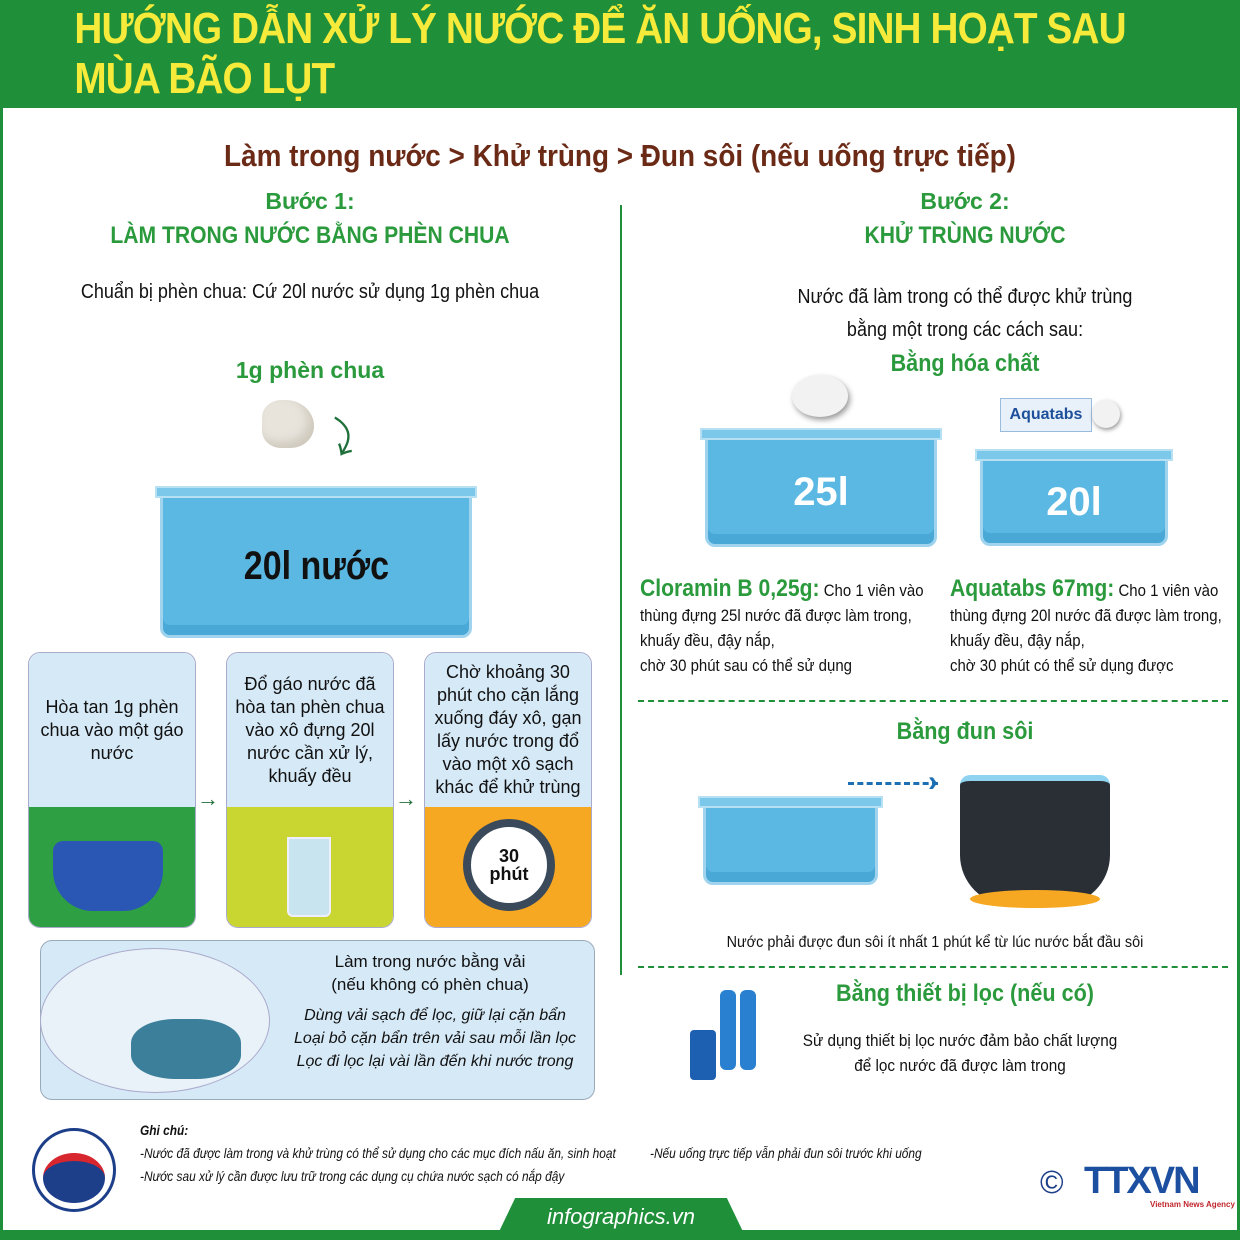 This screenshot has width=1240, height=1240. Describe the element at coordinates (1106, 414) in the screenshot. I see `aquatabs-tablet` at that location.